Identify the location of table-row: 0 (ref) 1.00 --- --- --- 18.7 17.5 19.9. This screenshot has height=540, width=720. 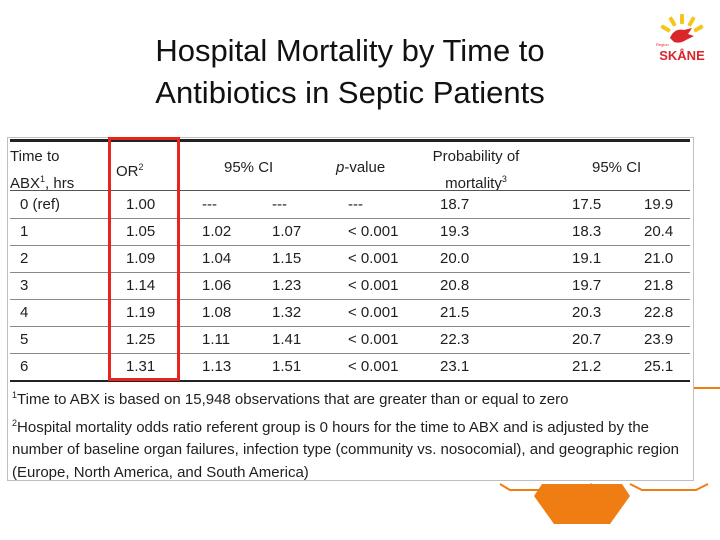
(350, 204).